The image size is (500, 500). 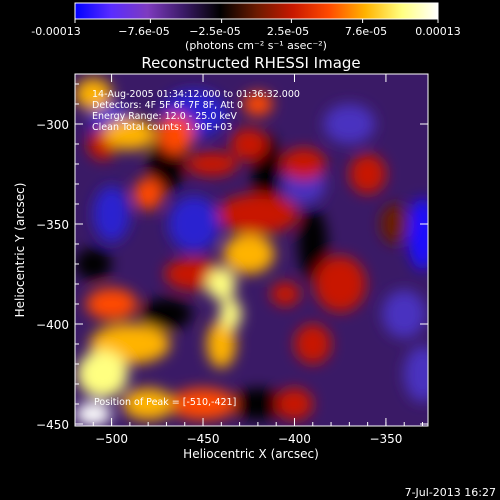 I want to click on render-date: 7‑Jul‑2013 16:27, so click(x=450, y=492).